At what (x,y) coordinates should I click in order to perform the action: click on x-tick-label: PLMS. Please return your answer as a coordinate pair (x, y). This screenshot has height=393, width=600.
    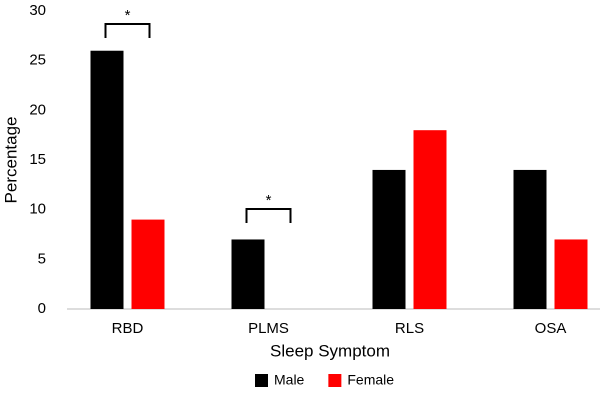
    Looking at the image, I should click on (268, 328).